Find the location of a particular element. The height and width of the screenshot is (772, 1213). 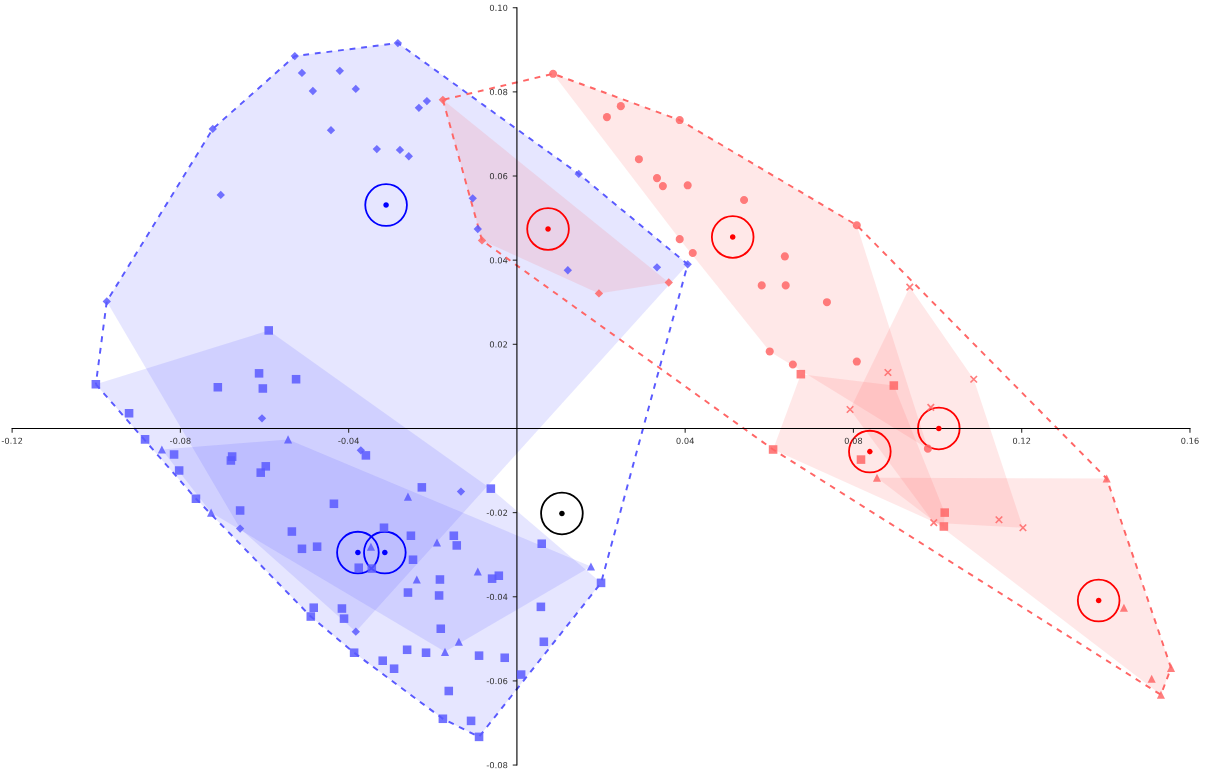

x-tick-label: -0.08 is located at coordinates (180, 440).